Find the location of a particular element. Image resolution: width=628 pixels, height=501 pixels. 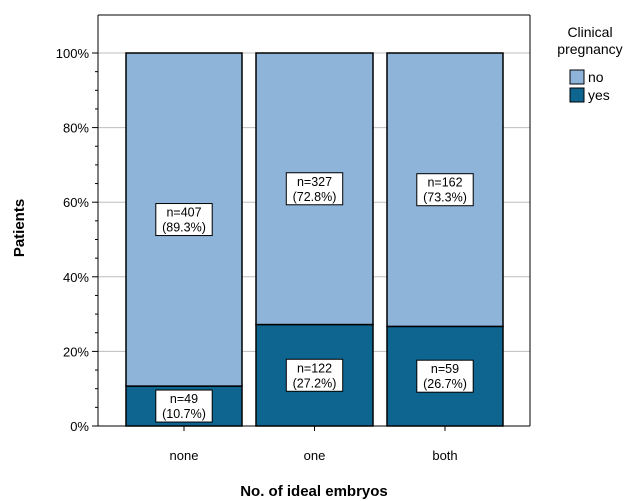

data-label-both-no: n=162(73.3%) is located at coordinates (445, 190).